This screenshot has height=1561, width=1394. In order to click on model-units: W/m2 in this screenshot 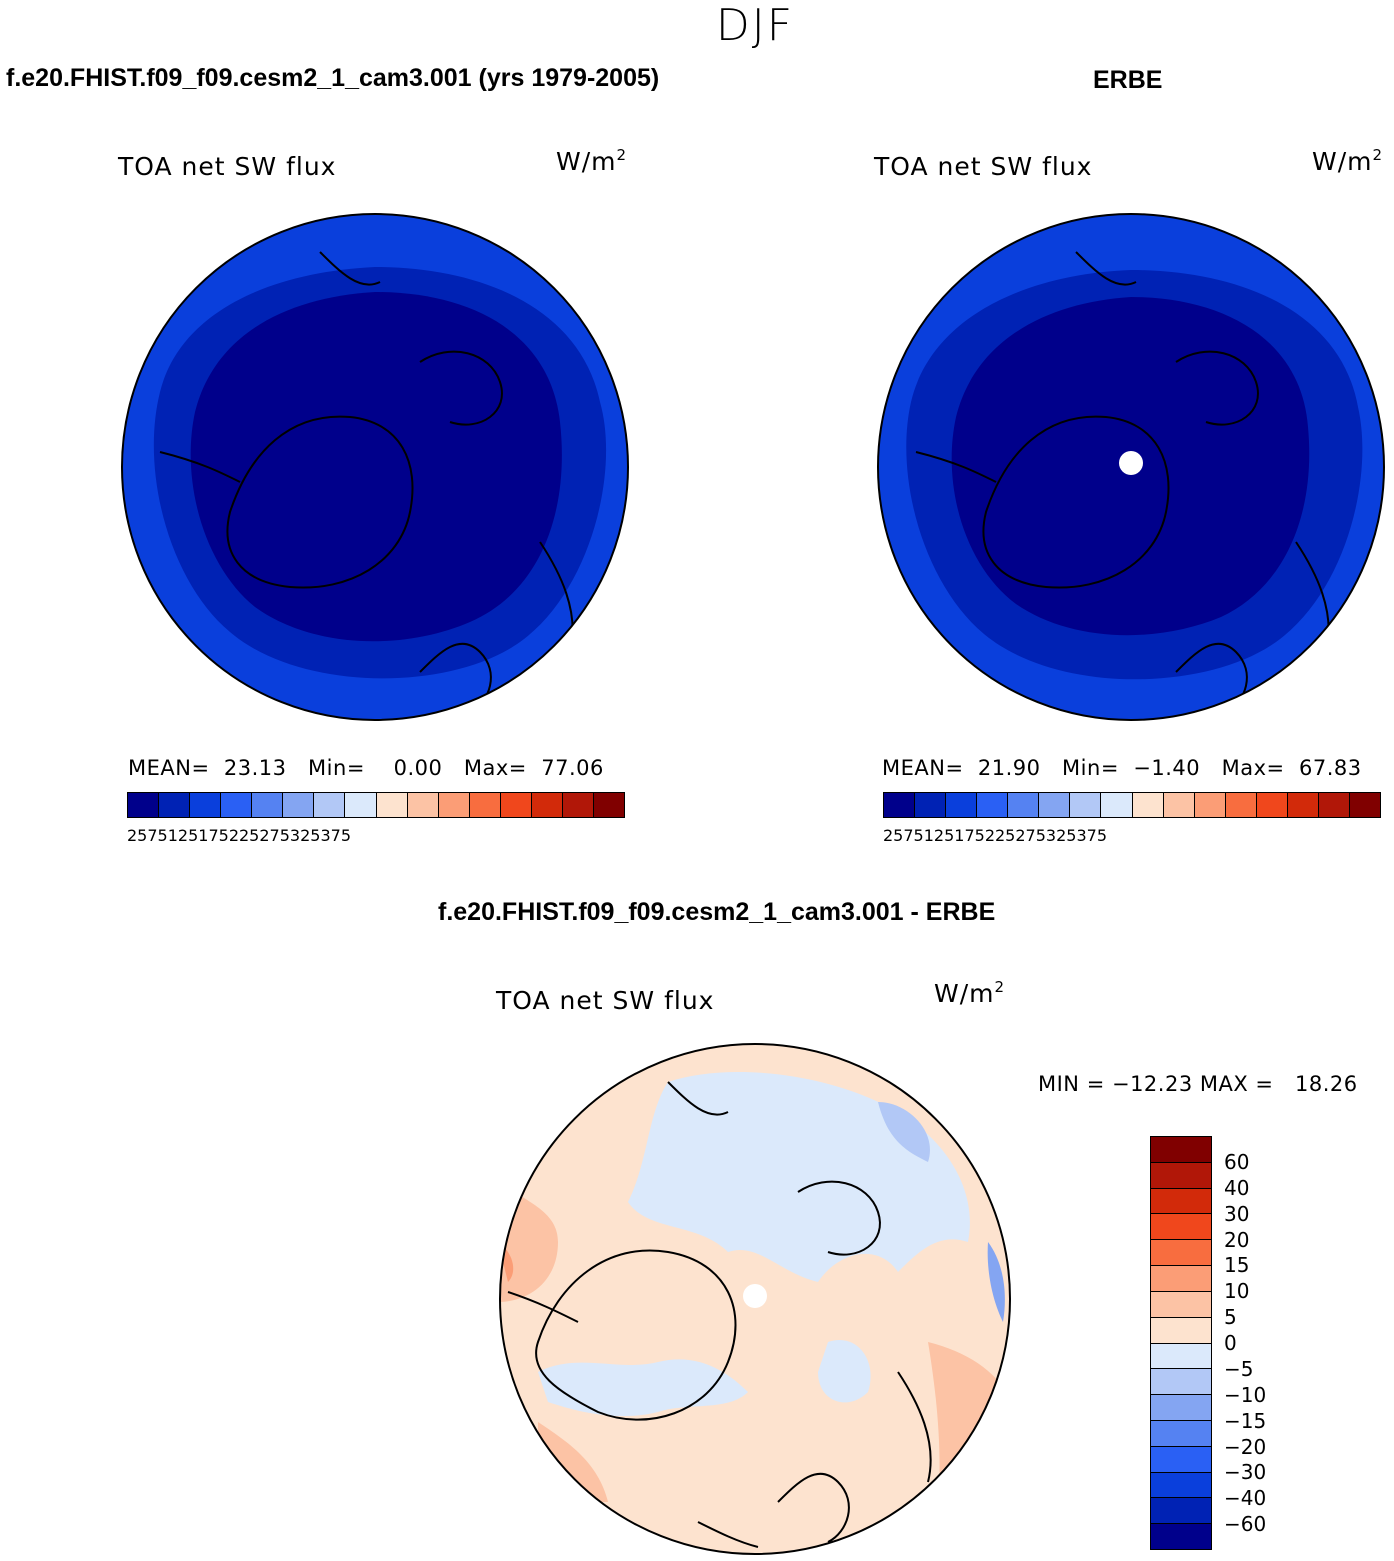, I will do `click(591, 161)`.